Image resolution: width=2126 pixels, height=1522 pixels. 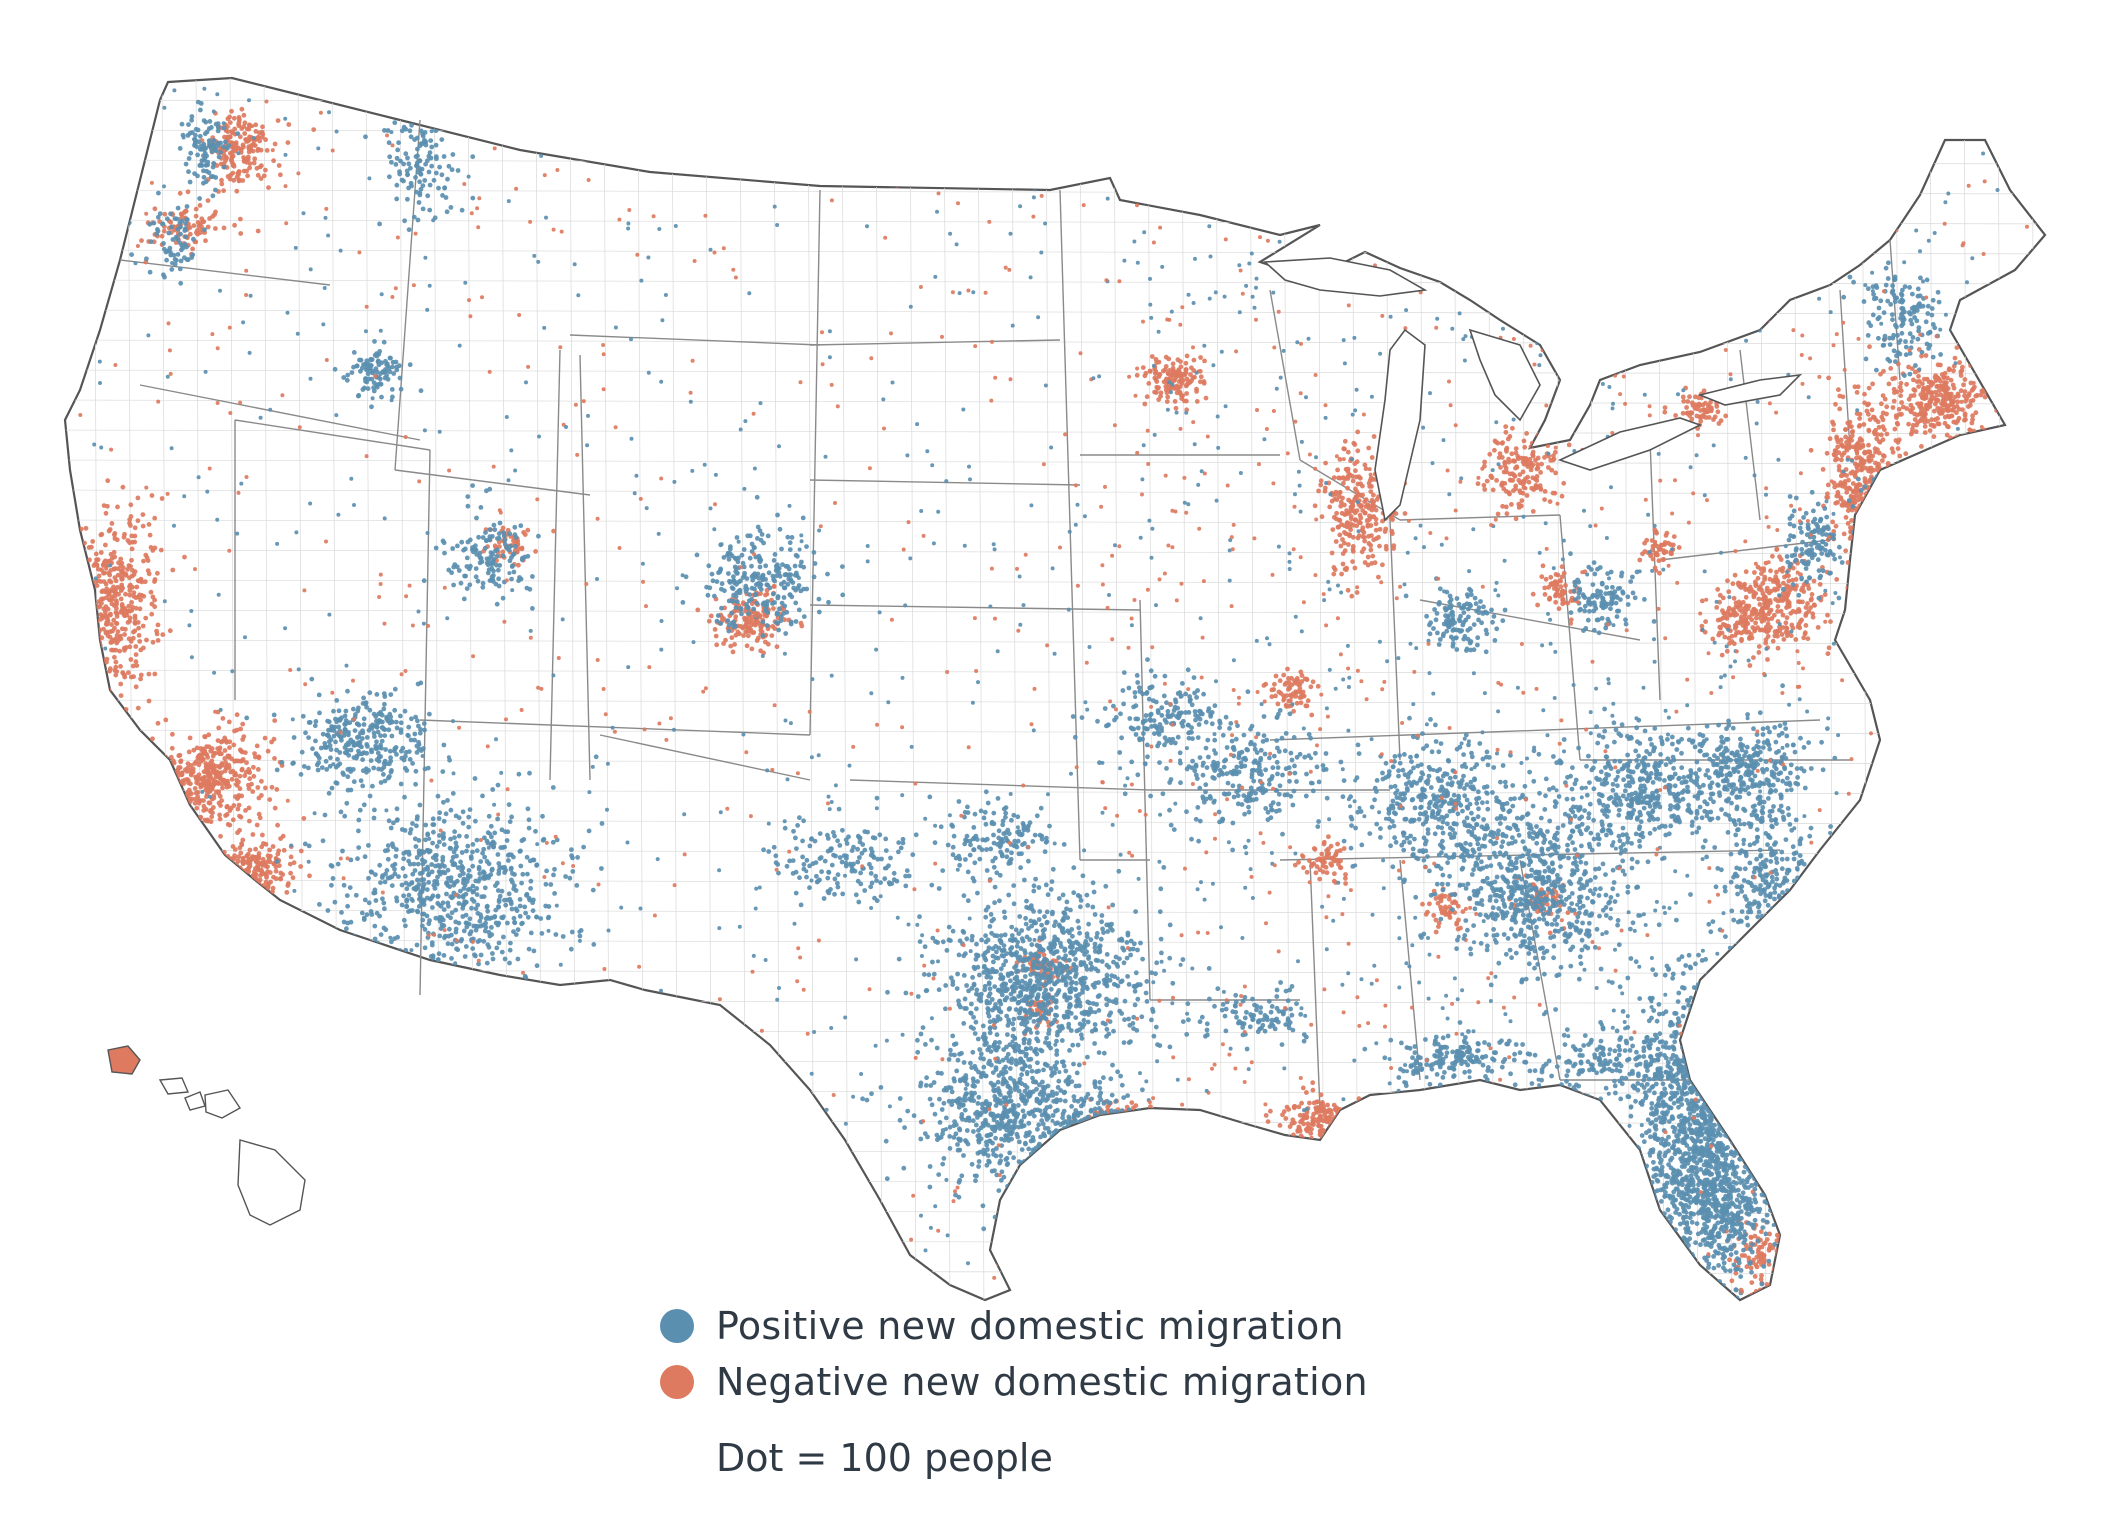 I want to click on legend-item-positive: Positive new domestic migration, so click(x=1014, y=1326).